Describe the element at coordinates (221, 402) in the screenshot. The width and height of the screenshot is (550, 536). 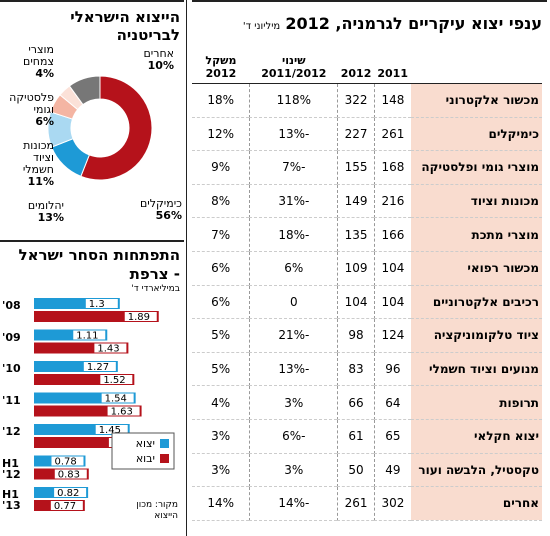
I see `cell: 4%` at that location.